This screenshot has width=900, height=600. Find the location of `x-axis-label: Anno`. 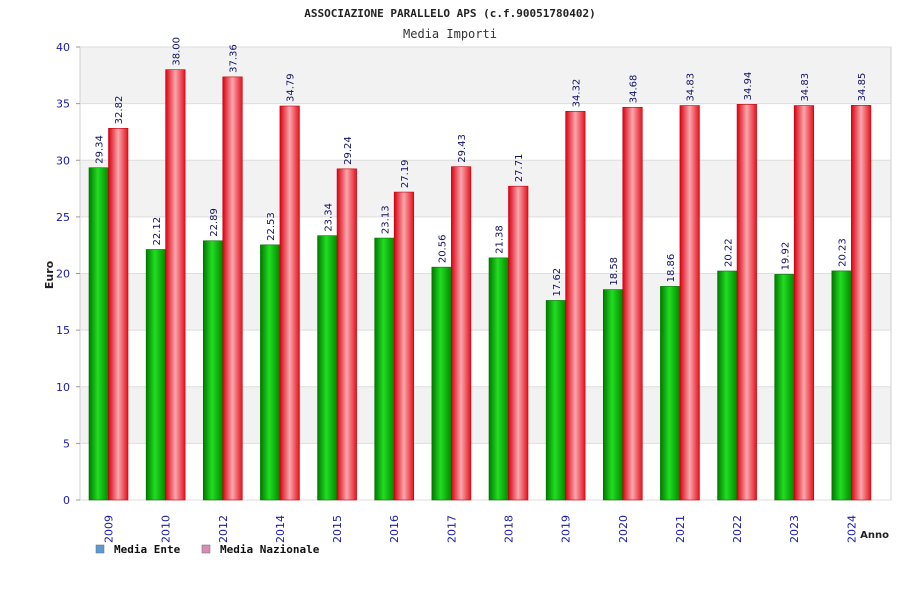

x-axis-label: Anno is located at coordinates (874, 535).